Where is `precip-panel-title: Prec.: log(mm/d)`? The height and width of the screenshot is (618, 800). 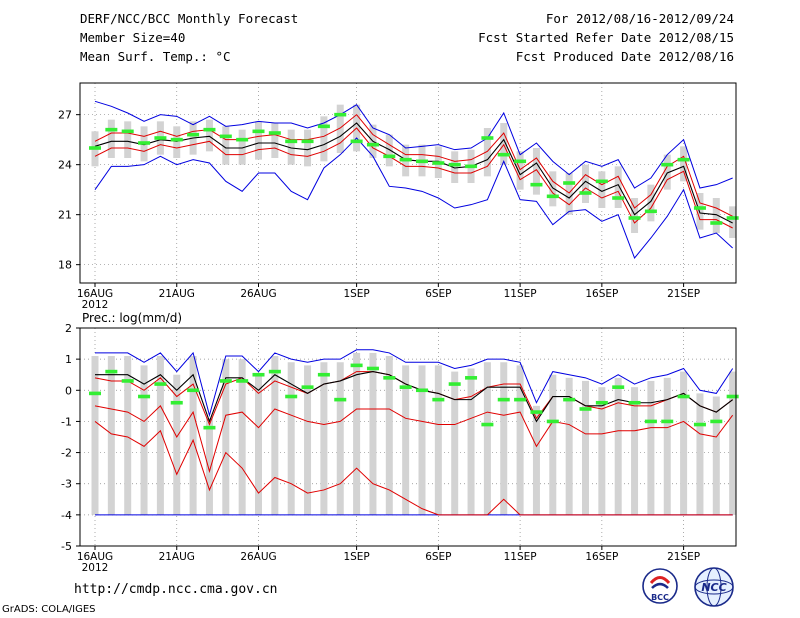
precip-panel-title: Prec.: log(mm/d) is located at coordinates (132, 318).